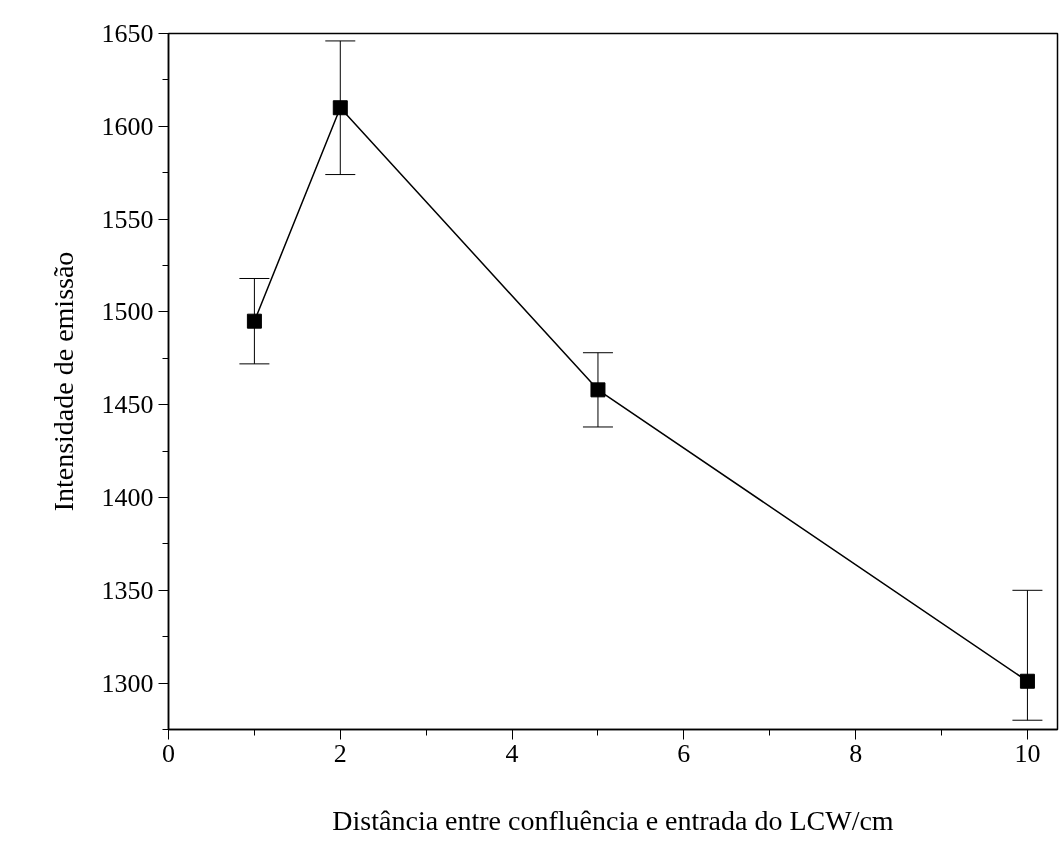 Image resolution: width=1061 pixels, height=856 pixels. What do you see at coordinates (127, 219) in the screenshot?
I see `y-tick-label: 1550` at bounding box center [127, 219].